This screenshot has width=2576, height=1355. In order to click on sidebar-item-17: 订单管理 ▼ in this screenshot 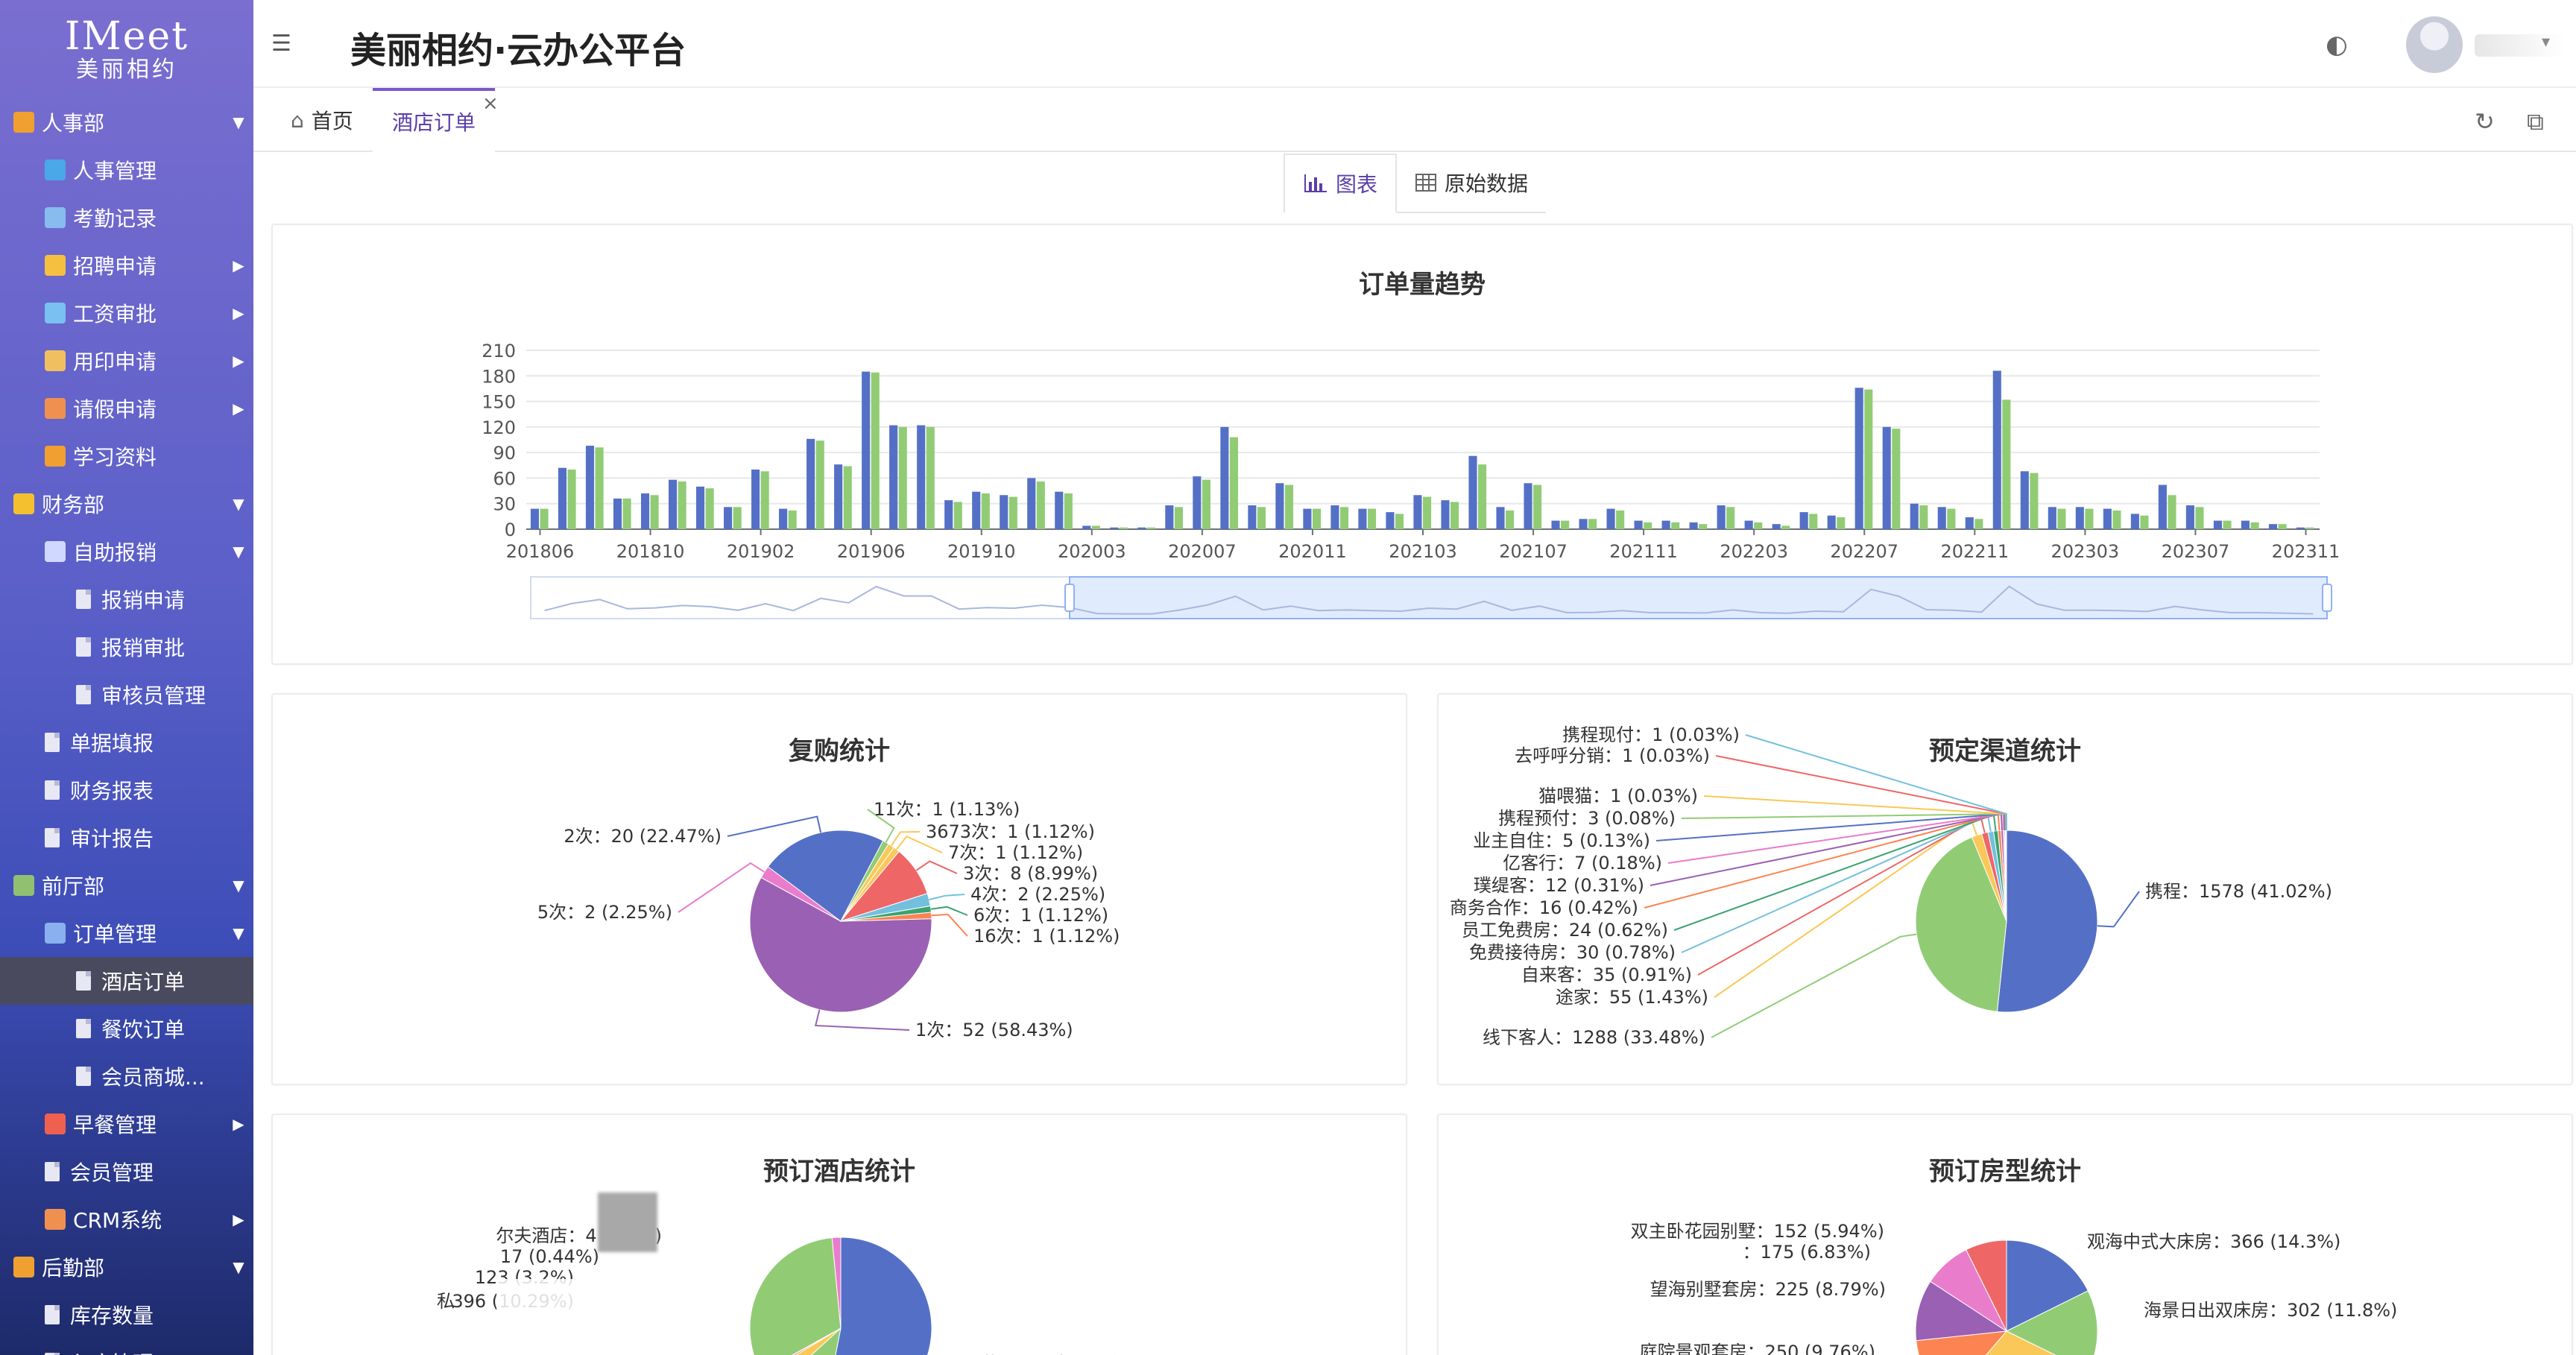, I will do `click(126, 933)`.